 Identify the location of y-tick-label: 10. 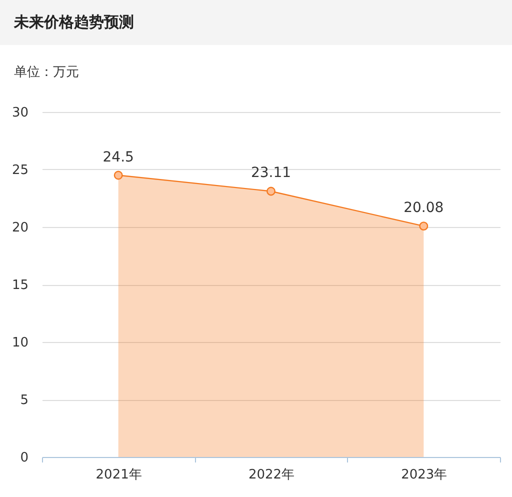
(20, 343).